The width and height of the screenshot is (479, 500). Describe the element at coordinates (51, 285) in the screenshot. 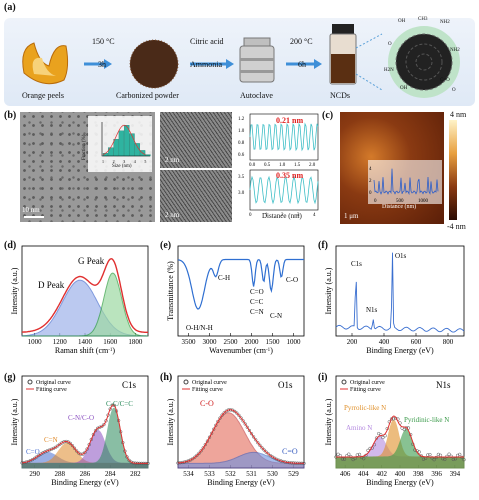

I see `annotation-d-peak: D Peak` at that location.